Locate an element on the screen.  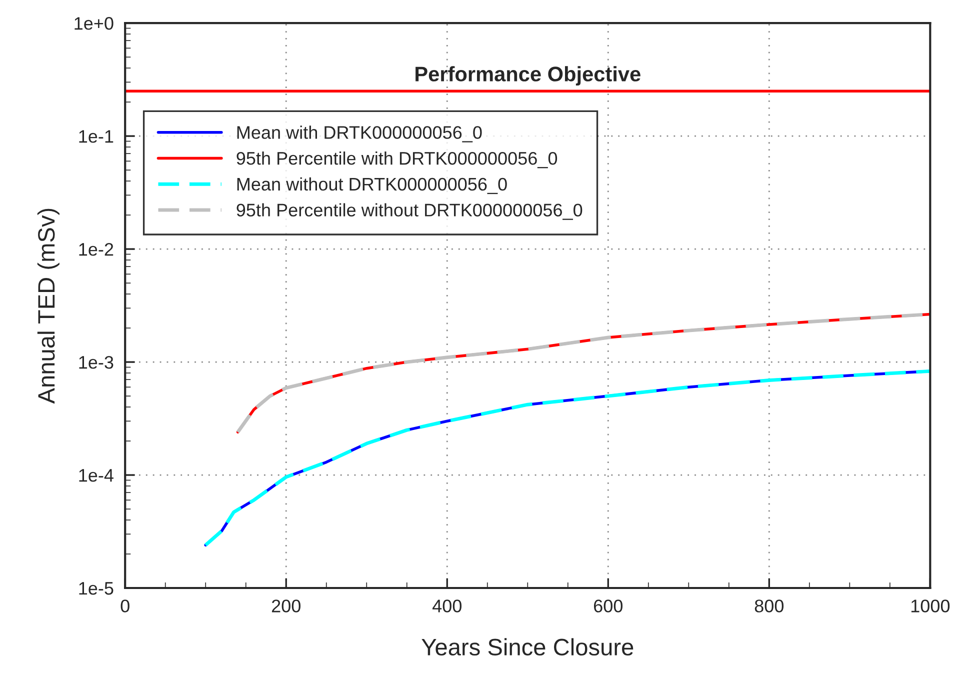
x-tick-label: 200 is located at coordinates (286, 606).